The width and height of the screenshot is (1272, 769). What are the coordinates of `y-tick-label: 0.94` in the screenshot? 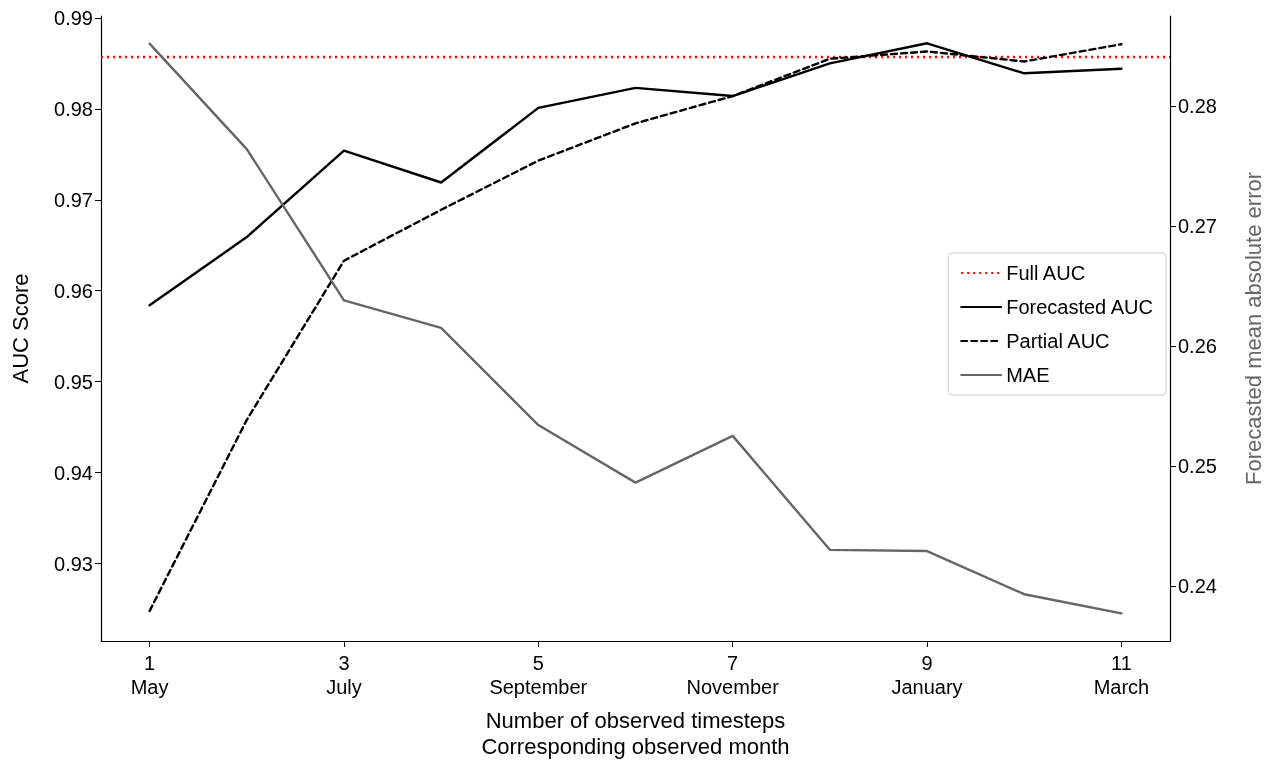 It's located at (73, 472).